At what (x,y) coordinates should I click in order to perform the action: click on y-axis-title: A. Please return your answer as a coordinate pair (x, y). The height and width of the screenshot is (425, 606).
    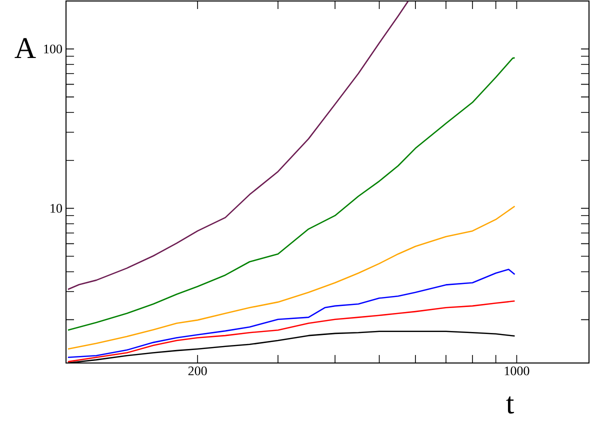
    Looking at the image, I should click on (25, 48).